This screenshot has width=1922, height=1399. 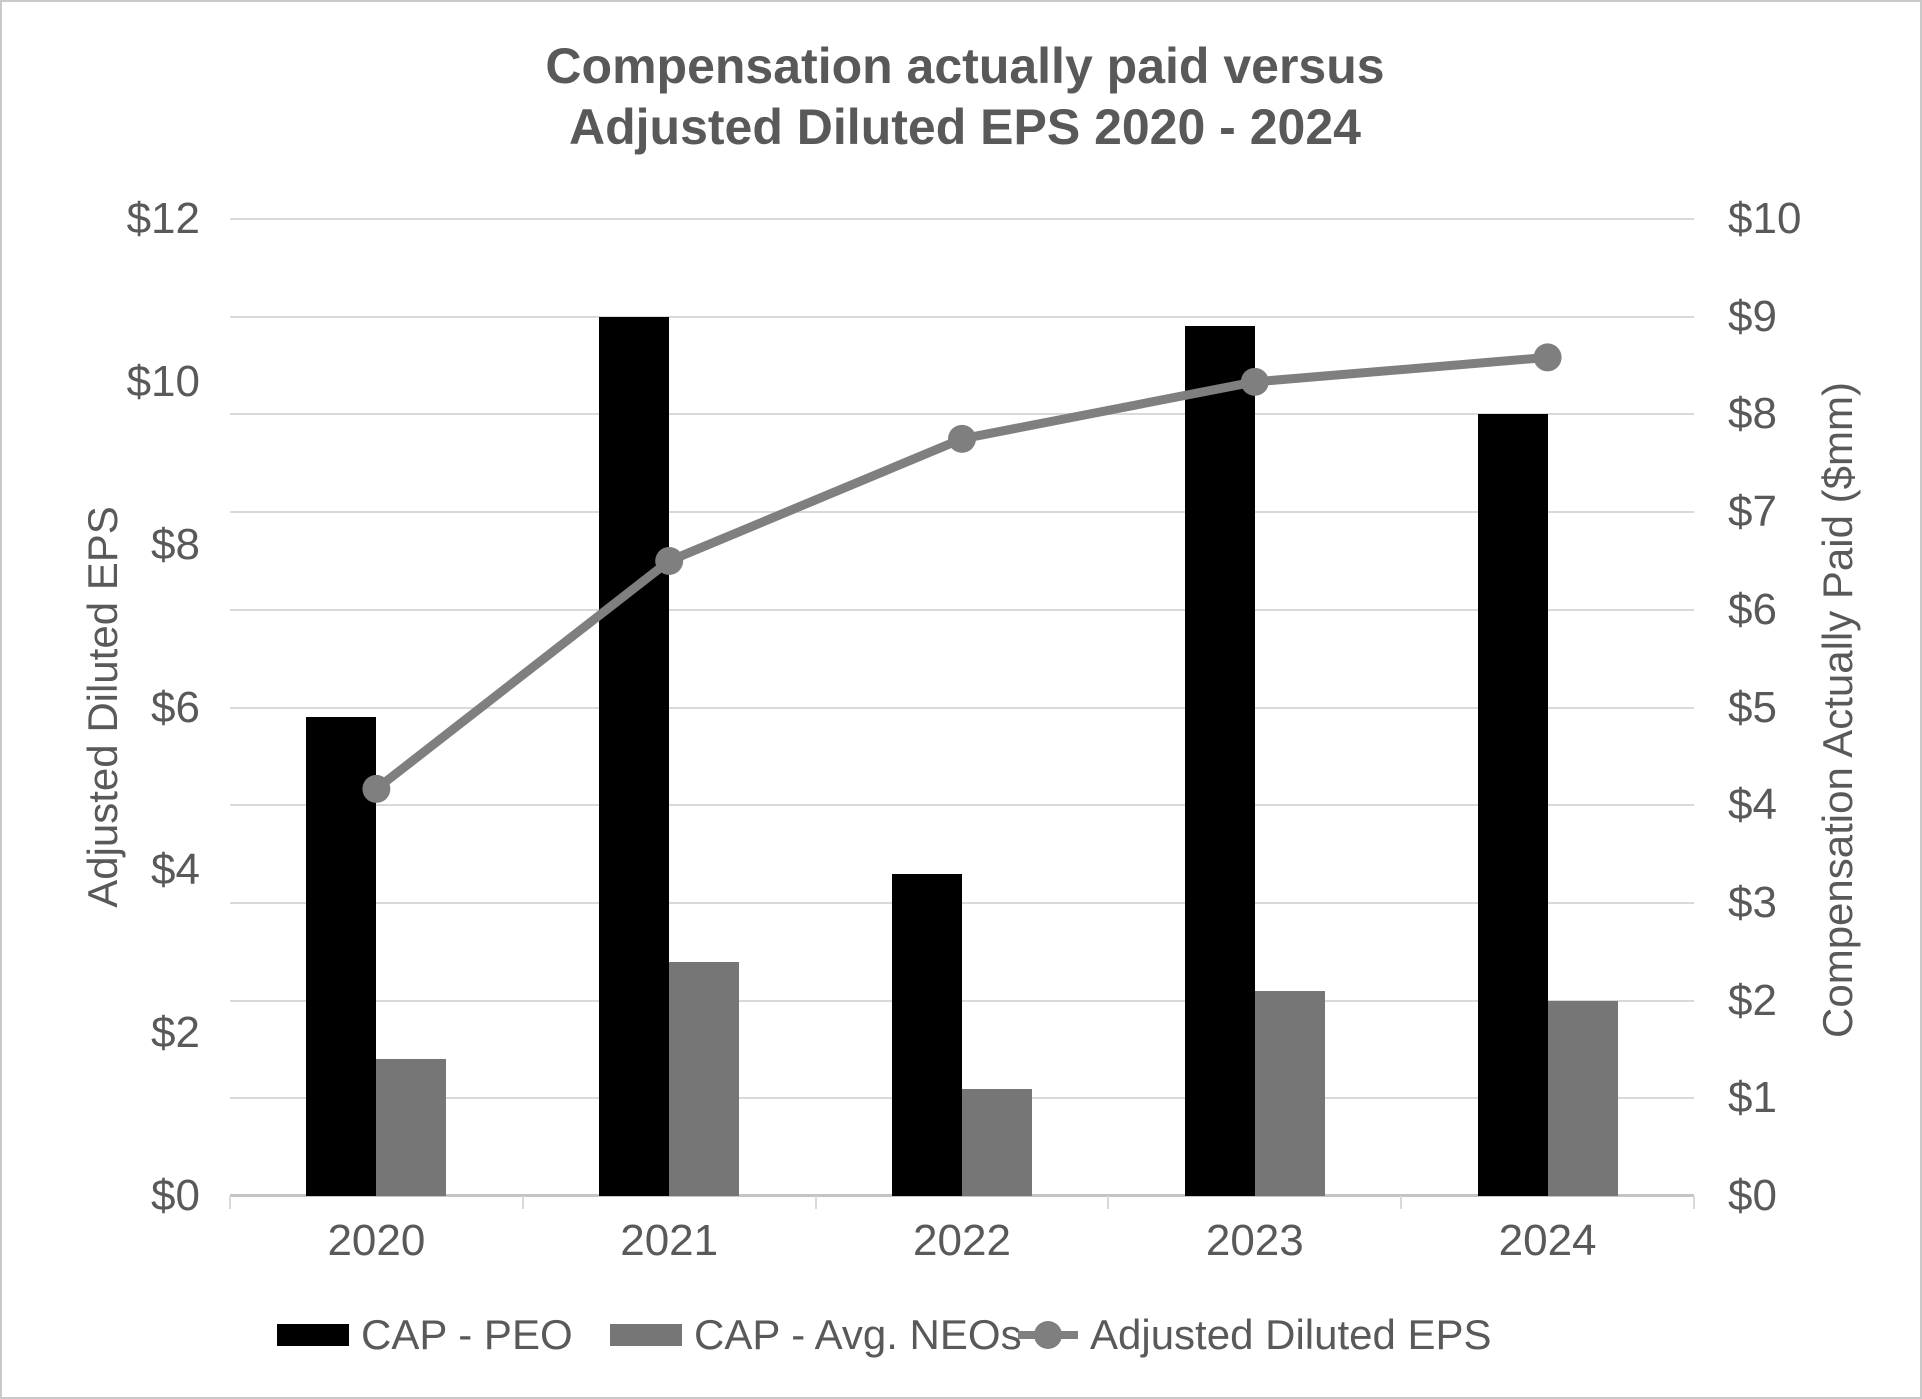 I want to click on legend-item-adjusted-diluted-eps: Adjusted Diluted EPS, so click(x=1255, y=1334).